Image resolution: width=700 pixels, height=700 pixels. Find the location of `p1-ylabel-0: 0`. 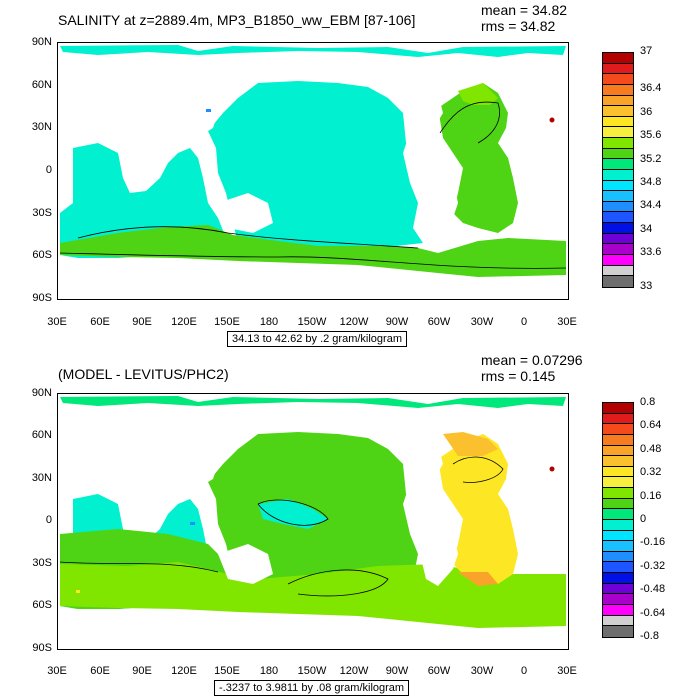

p1-ylabel-0: 0 is located at coordinates (48, 170).